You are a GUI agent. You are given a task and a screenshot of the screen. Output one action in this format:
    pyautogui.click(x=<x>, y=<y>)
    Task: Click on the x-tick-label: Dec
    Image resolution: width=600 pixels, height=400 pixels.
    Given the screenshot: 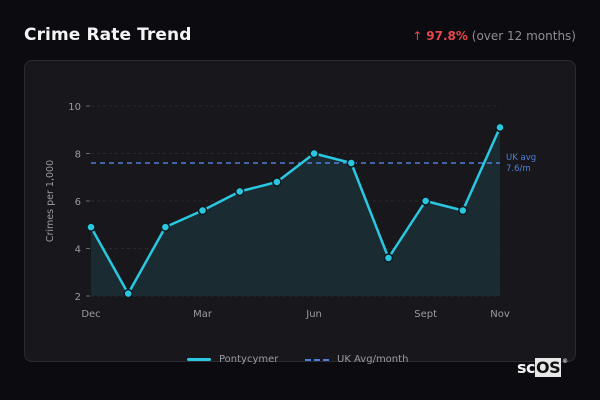 What is the action you would take?
    pyautogui.click(x=90, y=314)
    